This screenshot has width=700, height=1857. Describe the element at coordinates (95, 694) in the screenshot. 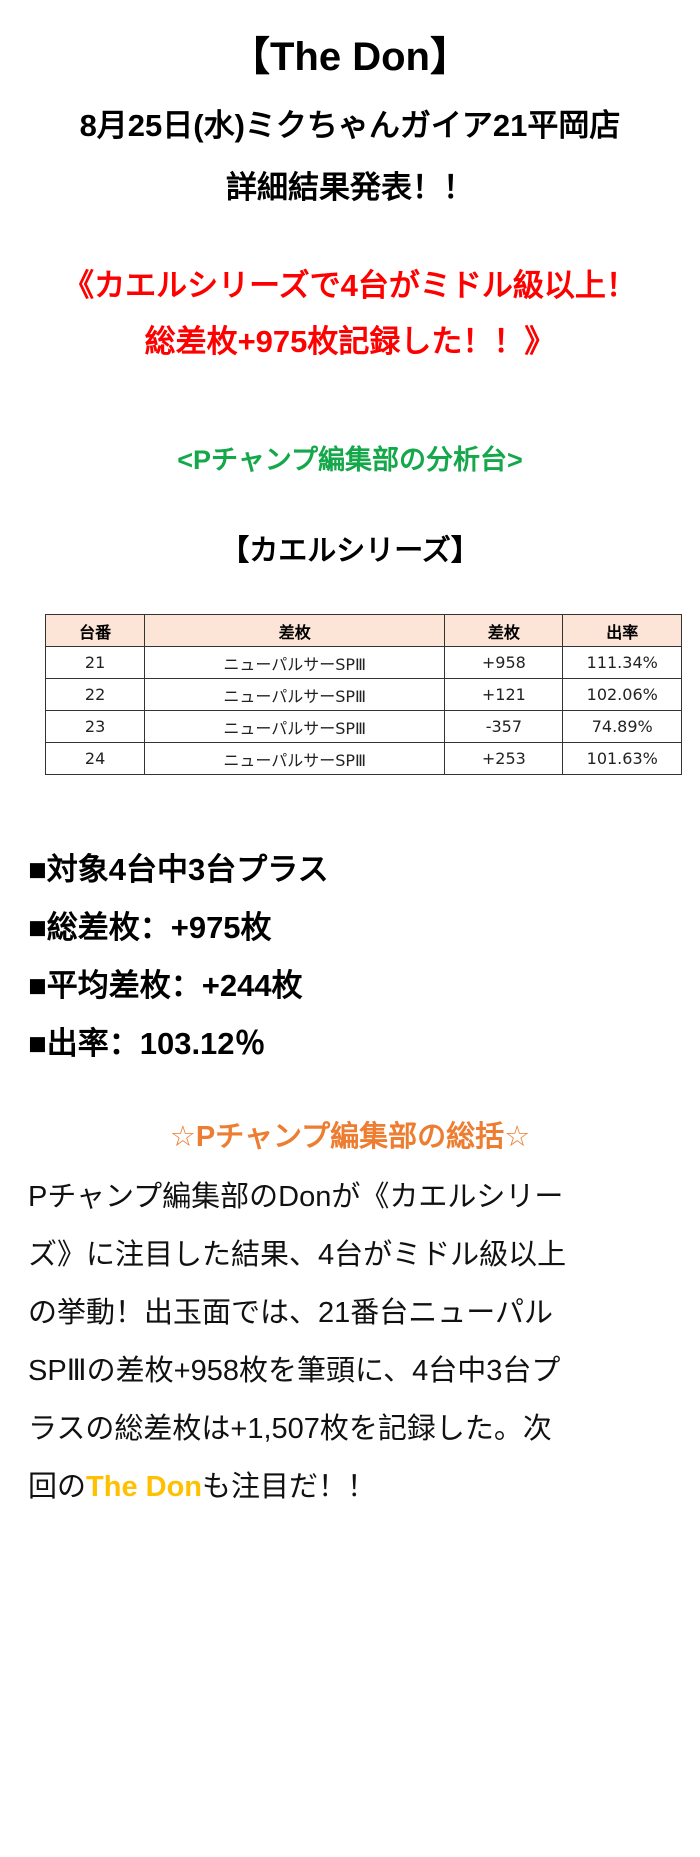

I see `cell-machine-no: 22` at that location.